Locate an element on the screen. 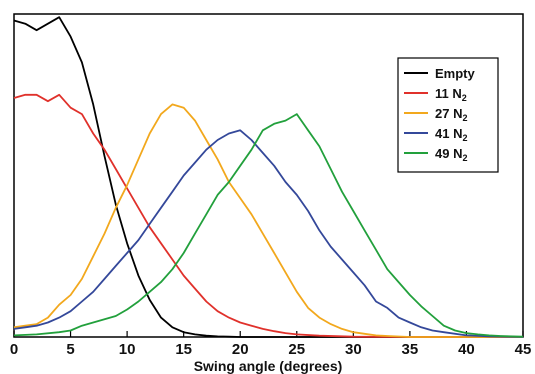  legend-label-main: 41 N is located at coordinates (448, 133).